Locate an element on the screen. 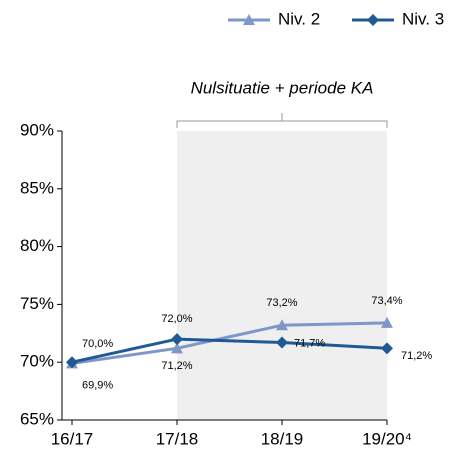 This screenshot has height=457, width=457. y-tick-label: 80% is located at coordinates (37, 245).